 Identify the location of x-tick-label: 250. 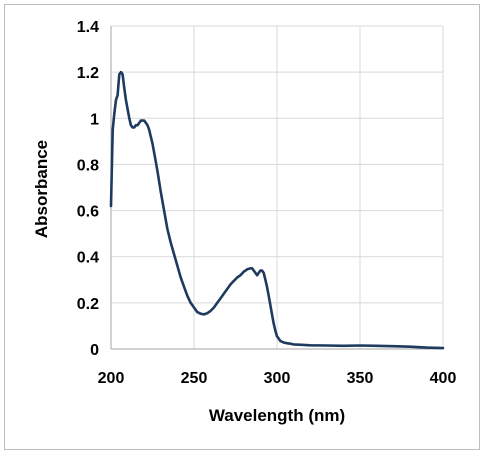
(194, 378).